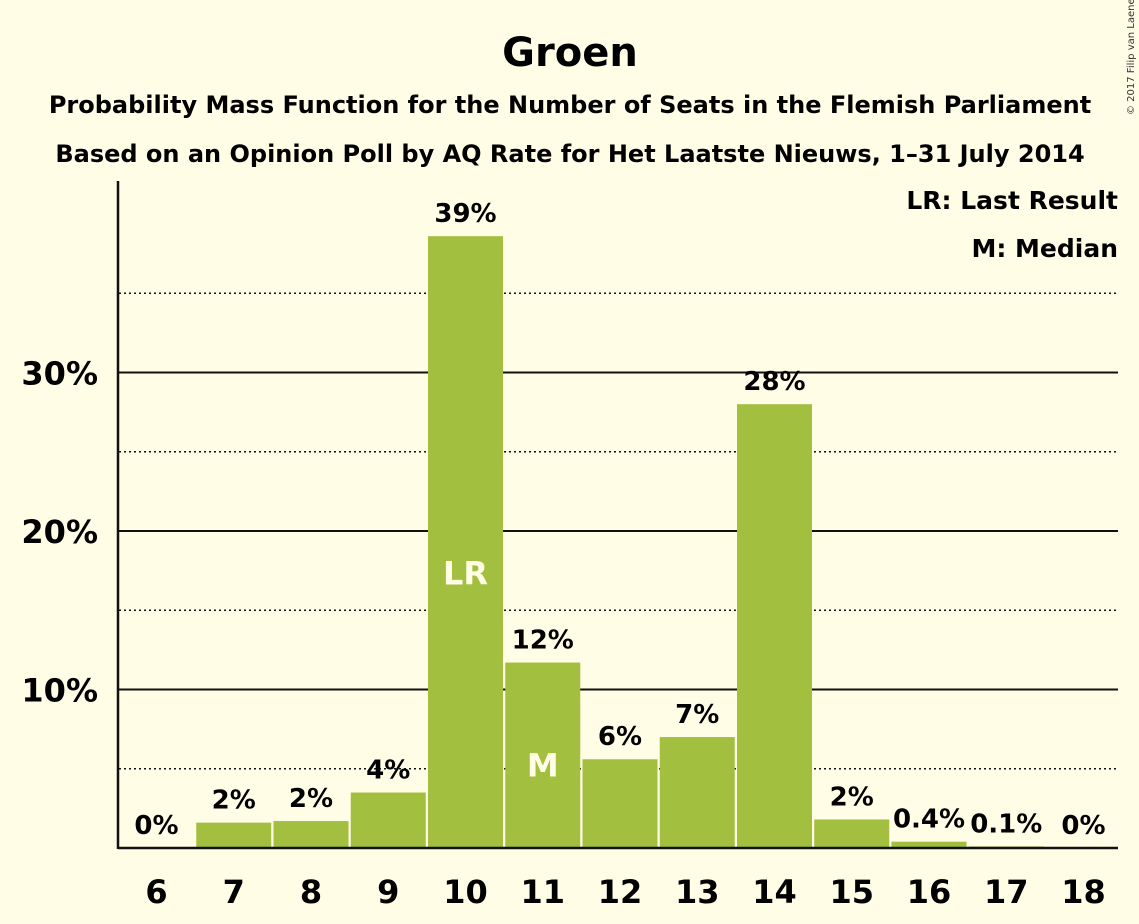 This screenshot has width=1139, height=924. Describe the element at coordinates (1006, 892) in the screenshot. I see `x-tick-label: 17` at that location.